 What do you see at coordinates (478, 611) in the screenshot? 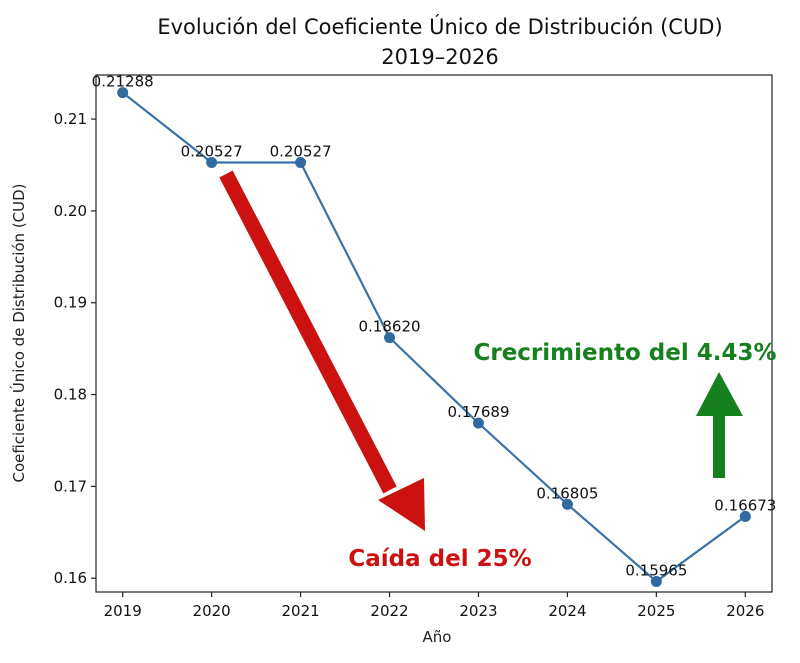
I see `x-tick-label: 2023` at bounding box center [478, 611].